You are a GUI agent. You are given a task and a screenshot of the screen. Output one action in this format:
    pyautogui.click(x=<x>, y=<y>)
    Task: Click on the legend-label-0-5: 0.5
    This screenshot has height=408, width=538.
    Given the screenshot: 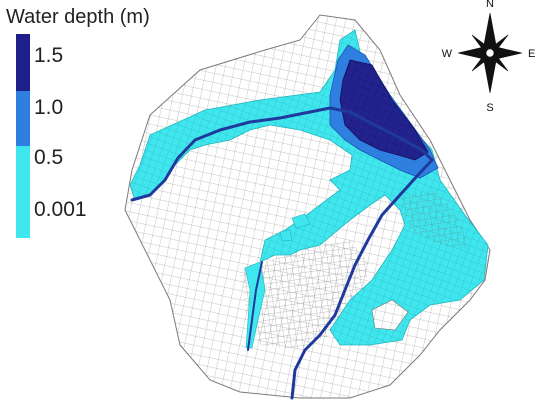 What is the action you would take?
    pyautogui.click(x=49, y=157)
    